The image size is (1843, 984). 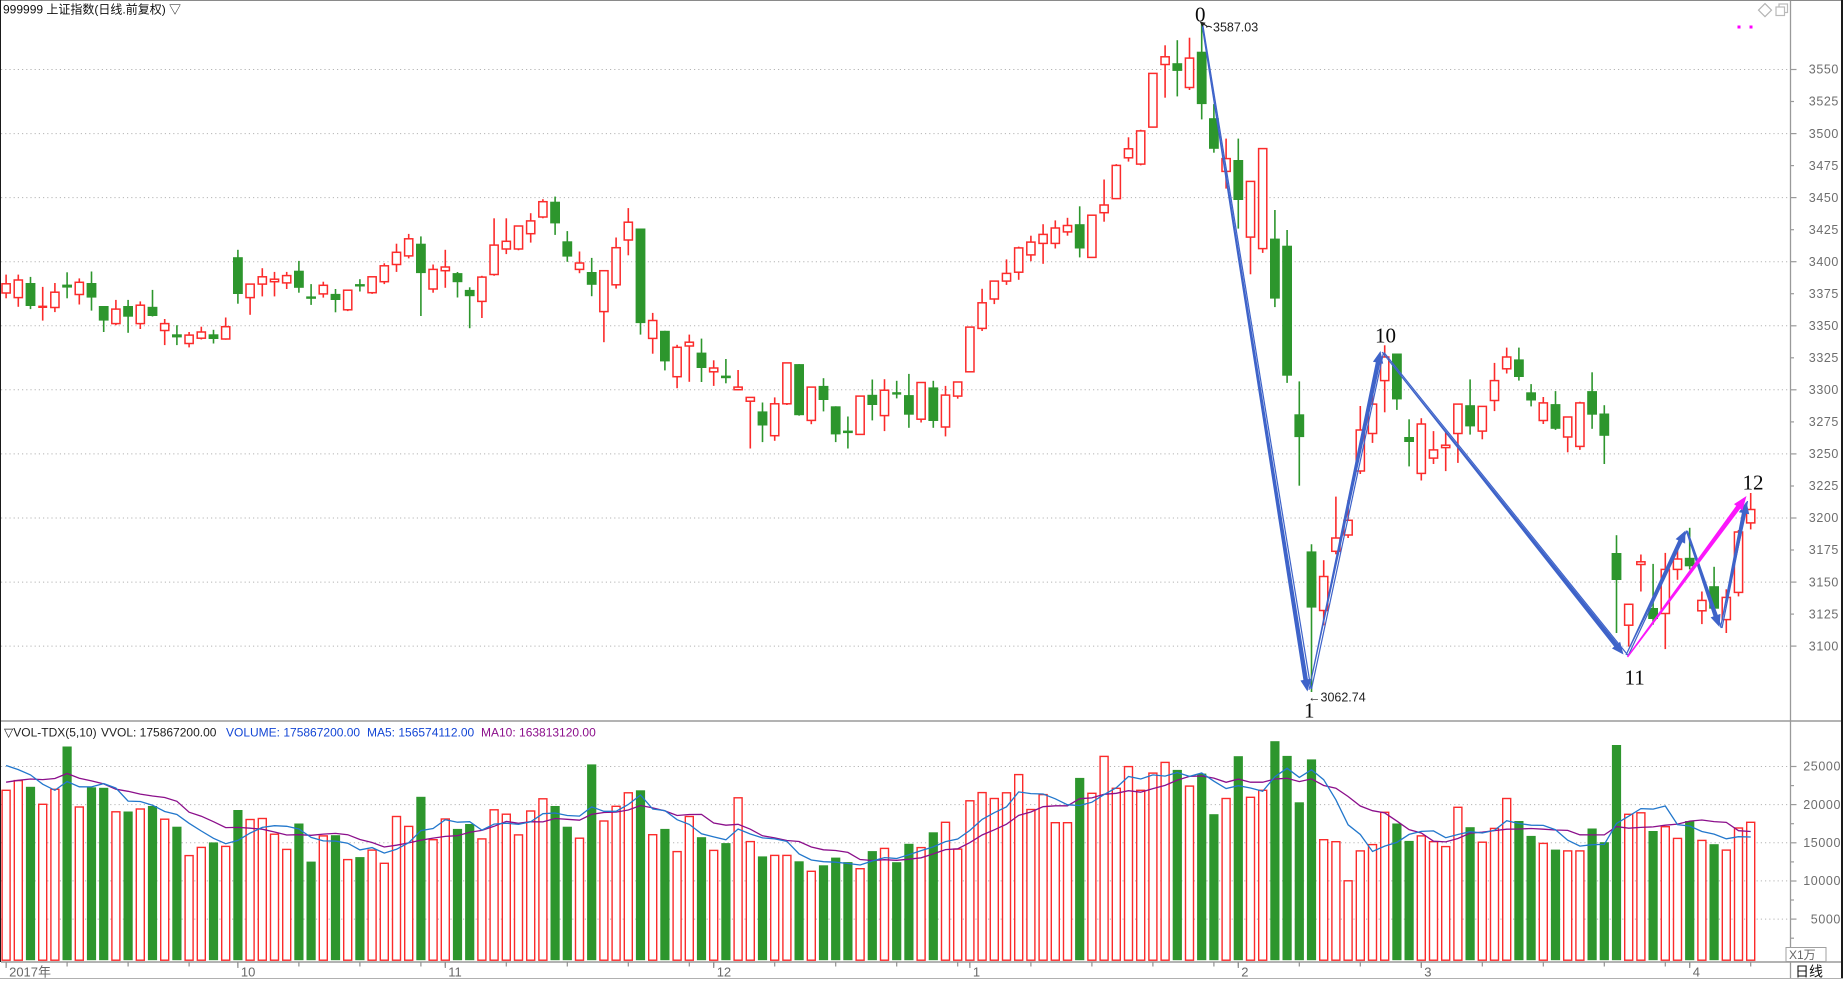 What do you see at coordinates (1824, 422) in the screenshot?
I see `svg-text: 3275` at bounding box center [1824, 422].